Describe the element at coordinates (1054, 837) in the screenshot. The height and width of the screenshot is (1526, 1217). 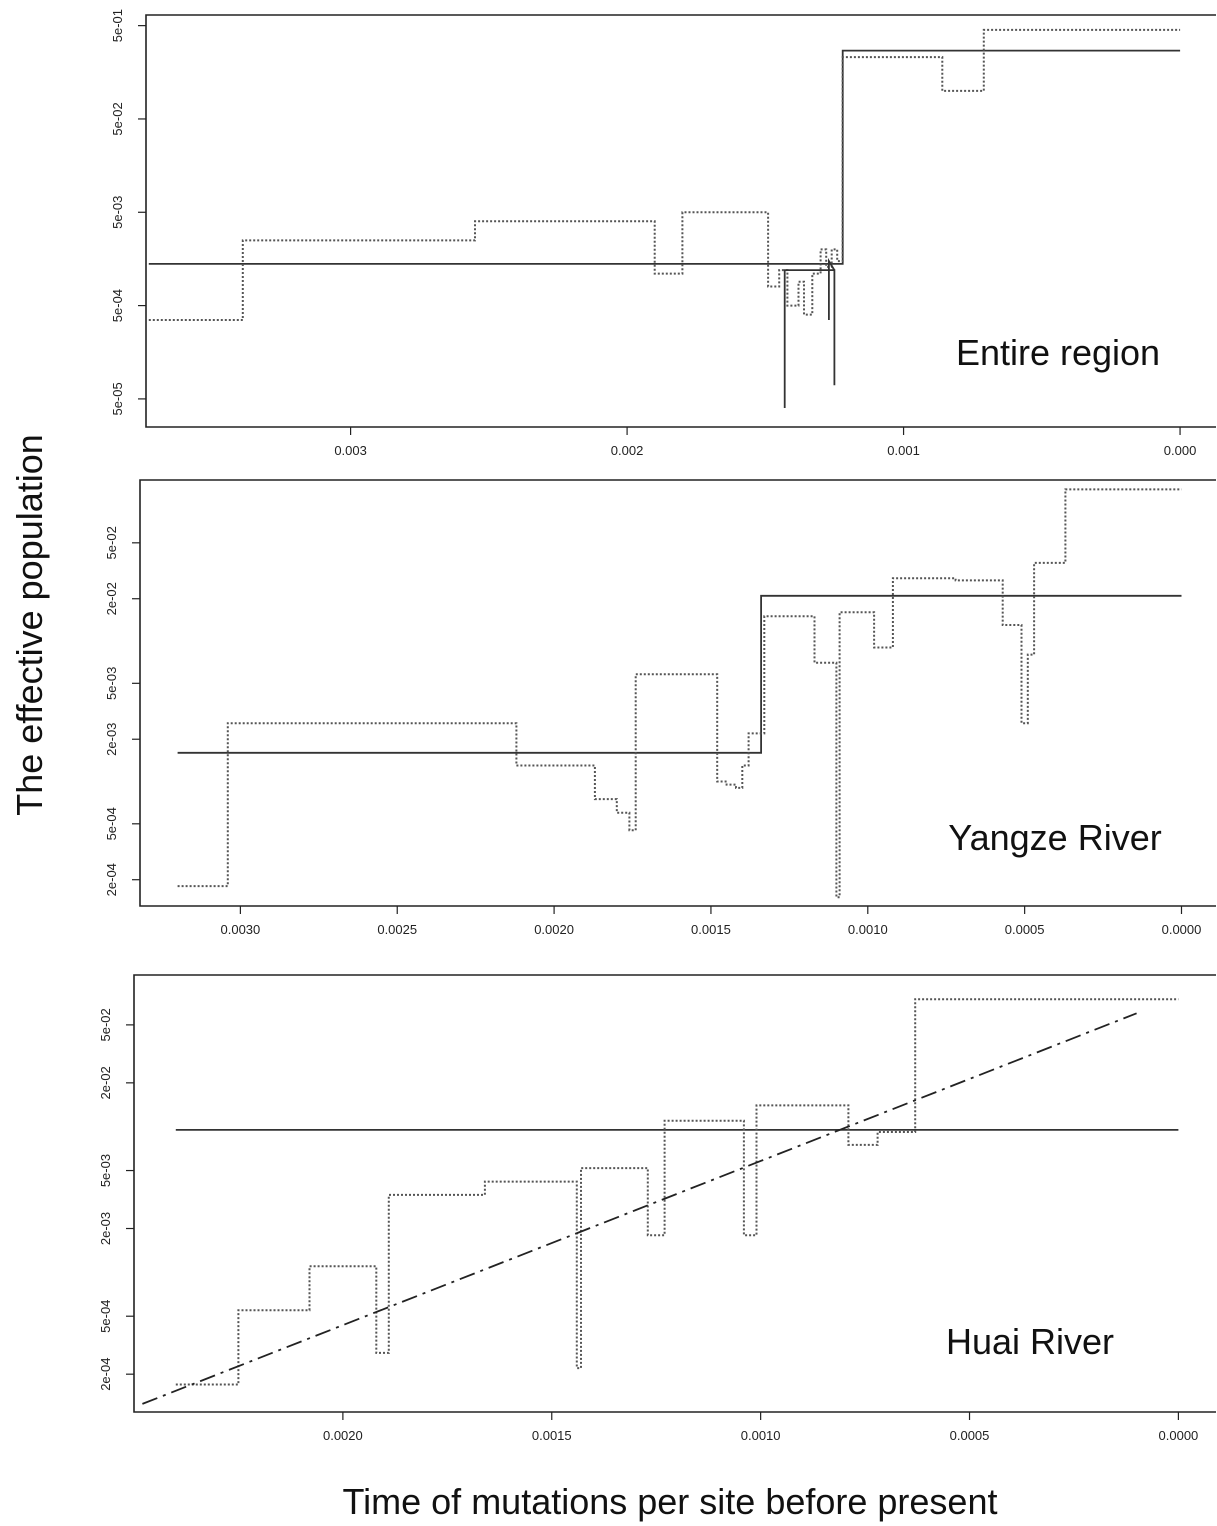
I see `panel-label: Yangze River` at that location.